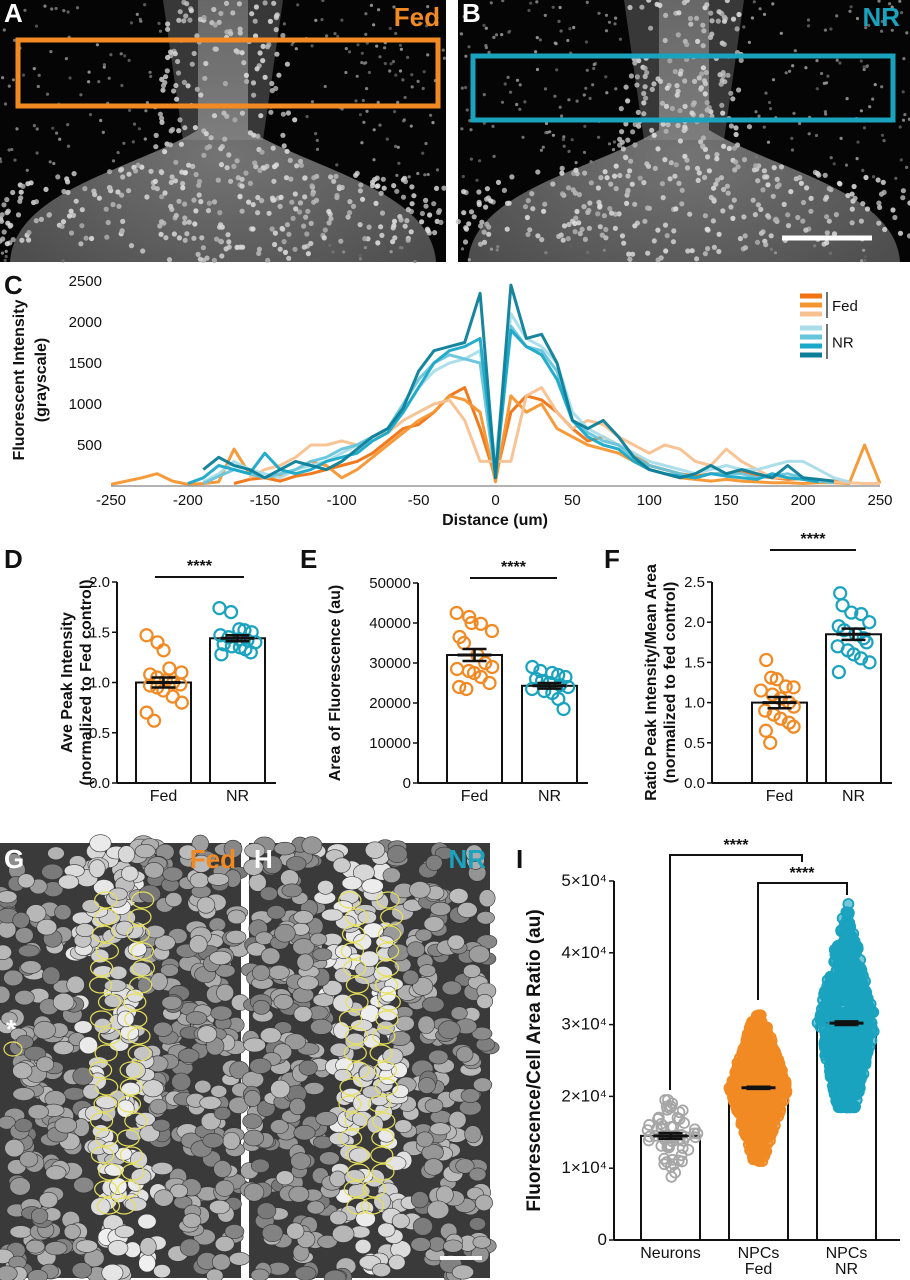 Image resolution: width=910 pixels, height=1280 pixels. I want to click on category-label: NR, so click(846, 1269).